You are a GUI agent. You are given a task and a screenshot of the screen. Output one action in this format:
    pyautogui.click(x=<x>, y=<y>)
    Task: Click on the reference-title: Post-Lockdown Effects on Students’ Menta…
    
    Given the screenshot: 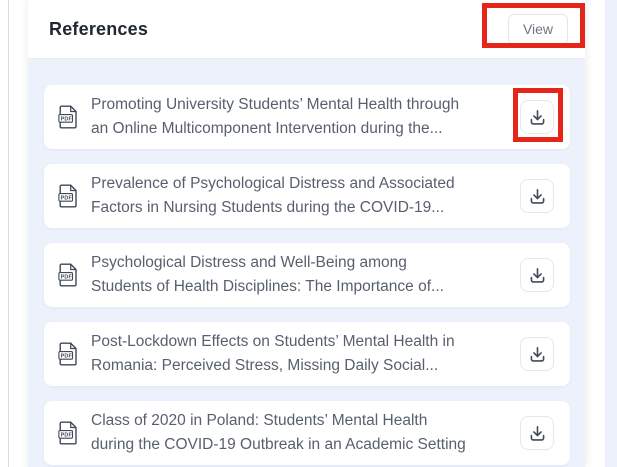 What is the action you would take?
    pyautogui.click(x=273, y=353)
    